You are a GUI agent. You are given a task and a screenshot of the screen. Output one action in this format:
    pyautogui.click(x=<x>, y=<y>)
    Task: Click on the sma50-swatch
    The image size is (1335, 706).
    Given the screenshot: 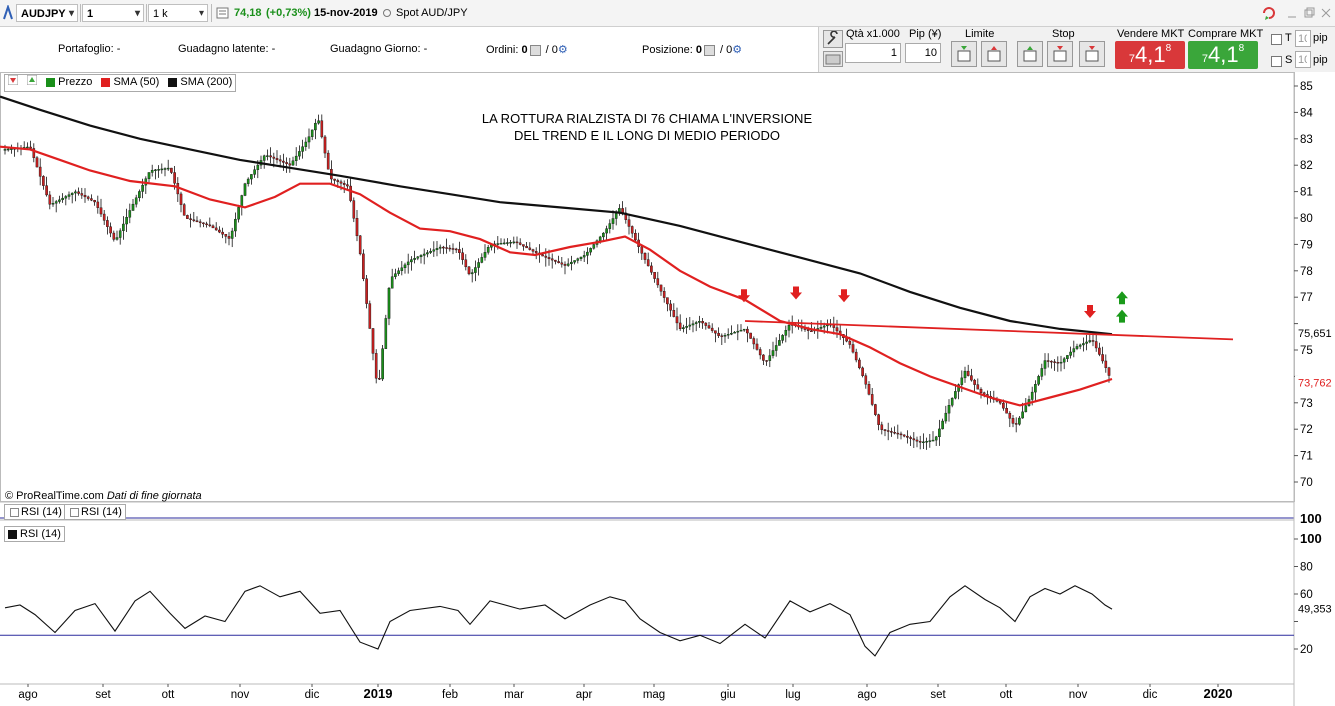 What is the action you would take?
    pyautogui.click(x=106, y=82)
    